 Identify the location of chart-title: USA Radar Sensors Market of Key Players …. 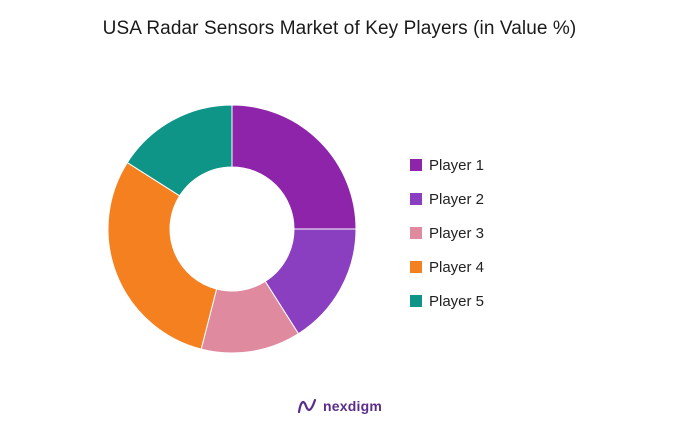
(339, 28).